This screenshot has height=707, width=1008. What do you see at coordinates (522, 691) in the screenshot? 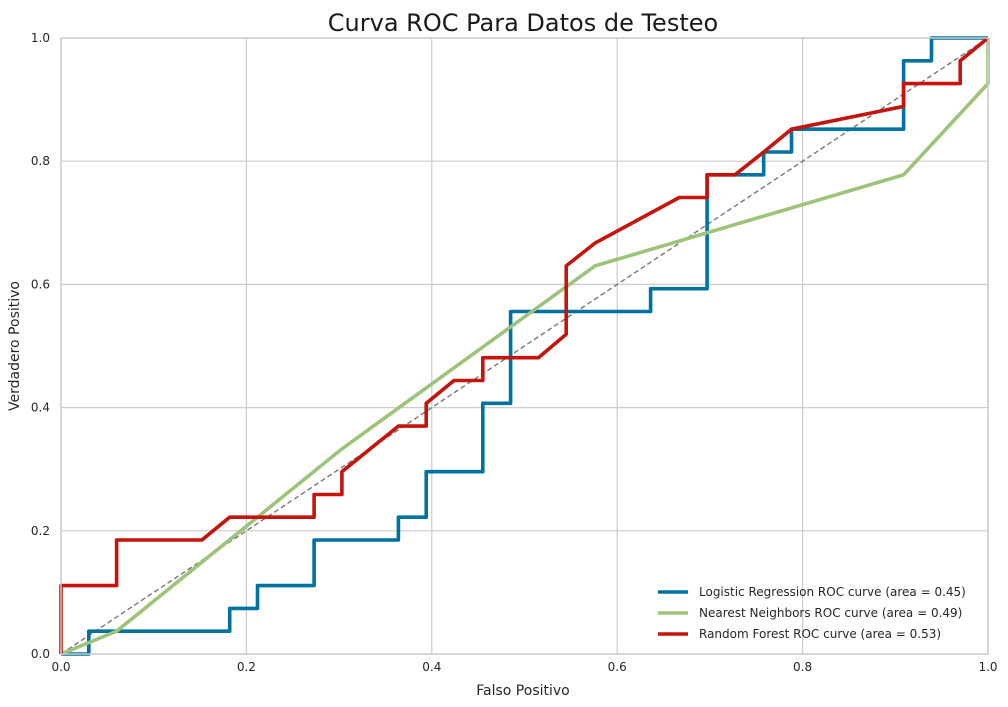
I see `x-axis-label: Falso Positivo` at bounding box center [522, 691].